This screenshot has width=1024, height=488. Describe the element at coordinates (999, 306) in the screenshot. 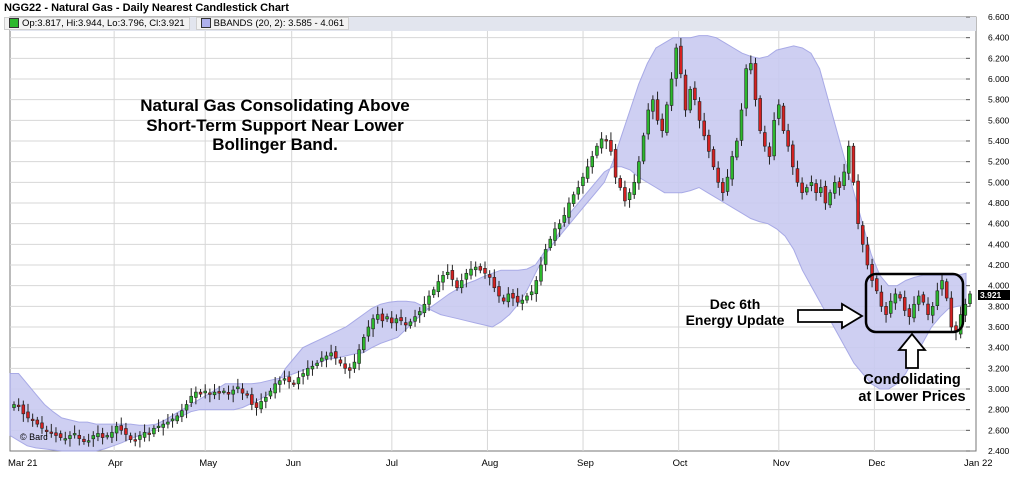

I see `y-tick-label: 3.800` at that location.